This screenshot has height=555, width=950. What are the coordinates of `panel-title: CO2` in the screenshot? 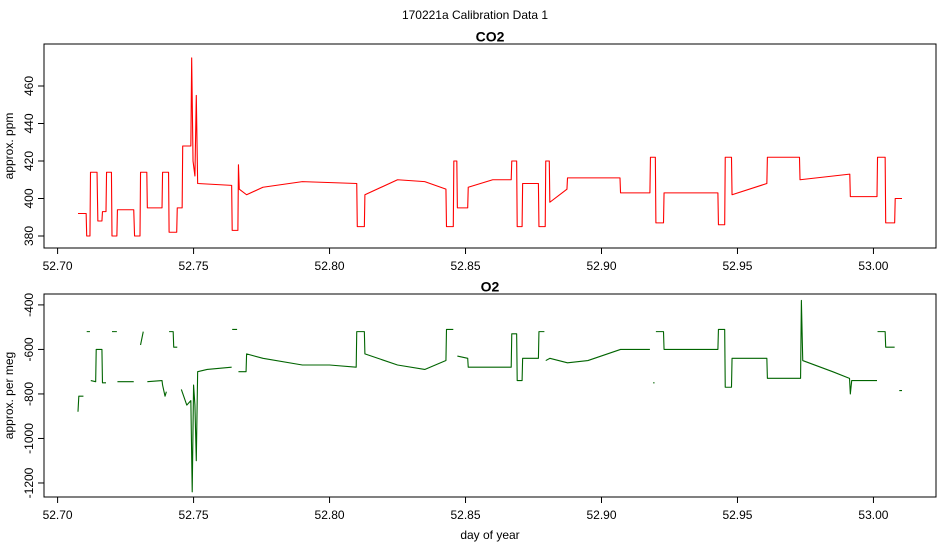 It's located at (490, 37).